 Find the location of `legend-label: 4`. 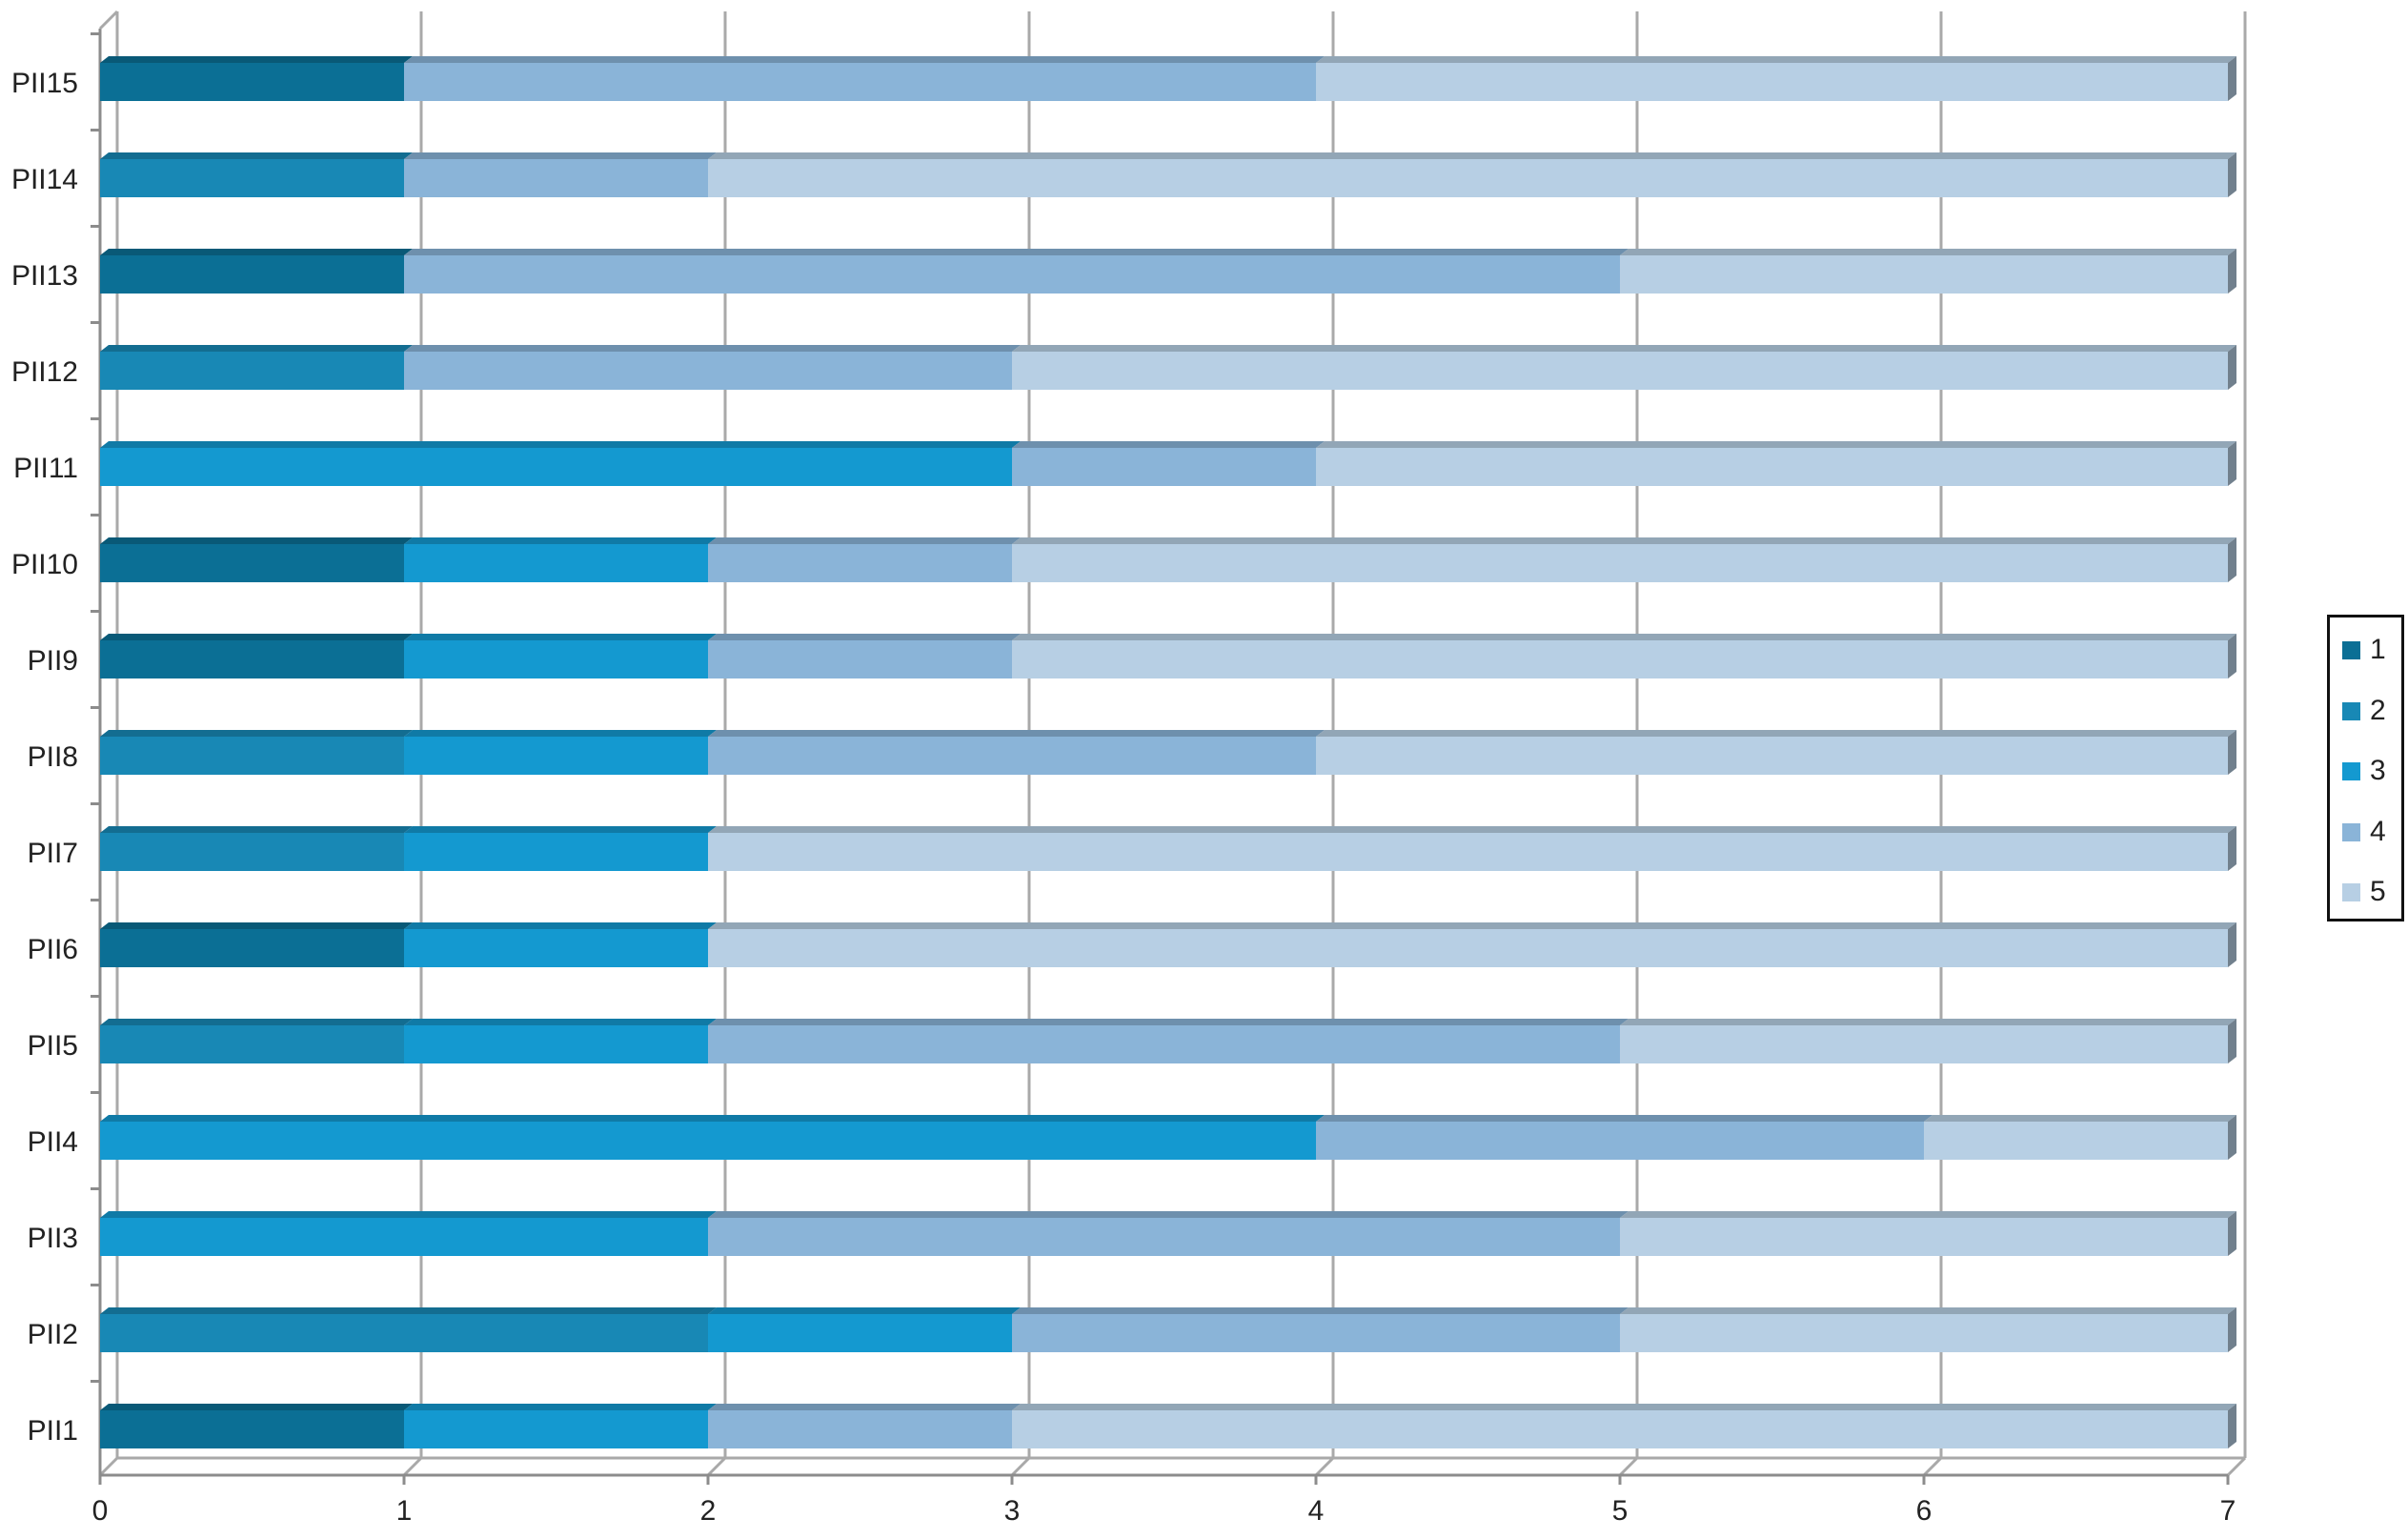

legend-label: 4 is located at coordinates (2378, 831).